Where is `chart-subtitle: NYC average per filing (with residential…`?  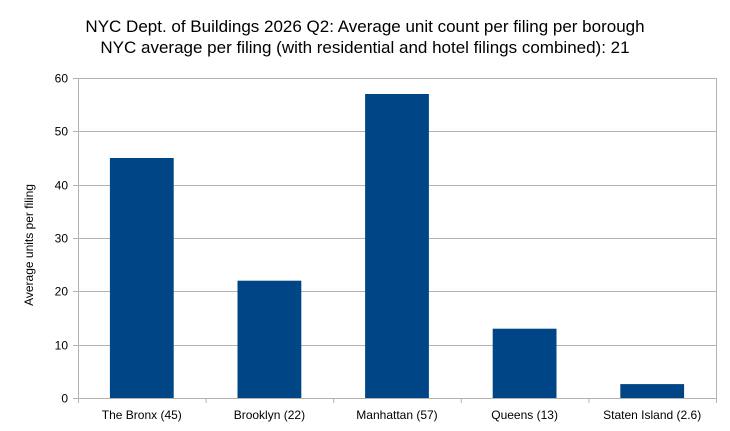
chart-subtitle: NYC average per filing (with residential… is located at coordinates (364, 47).